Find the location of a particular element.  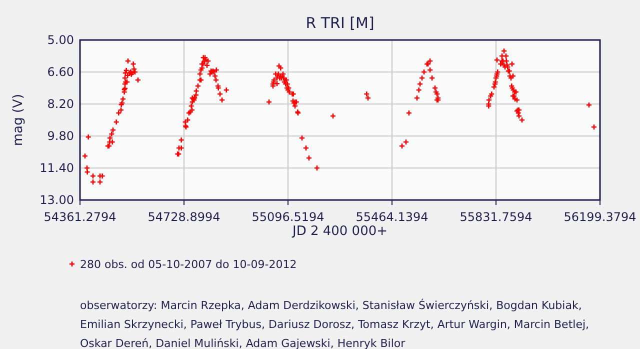

x-axis-title: JD 2 400 000+ is located at coordinates (339, 231).